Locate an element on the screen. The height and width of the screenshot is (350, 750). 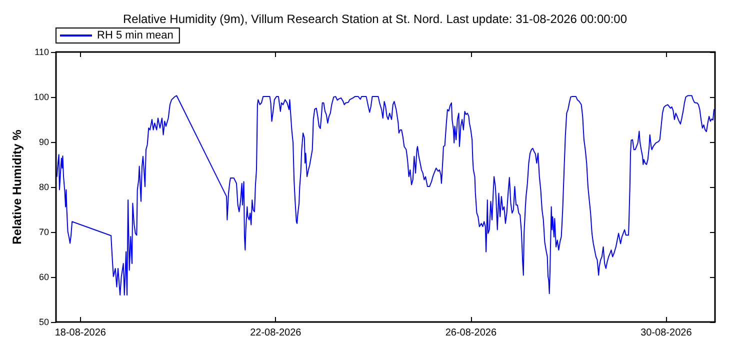
x-tick-label: 26-08-2026 is located at coordinates (471, 333).